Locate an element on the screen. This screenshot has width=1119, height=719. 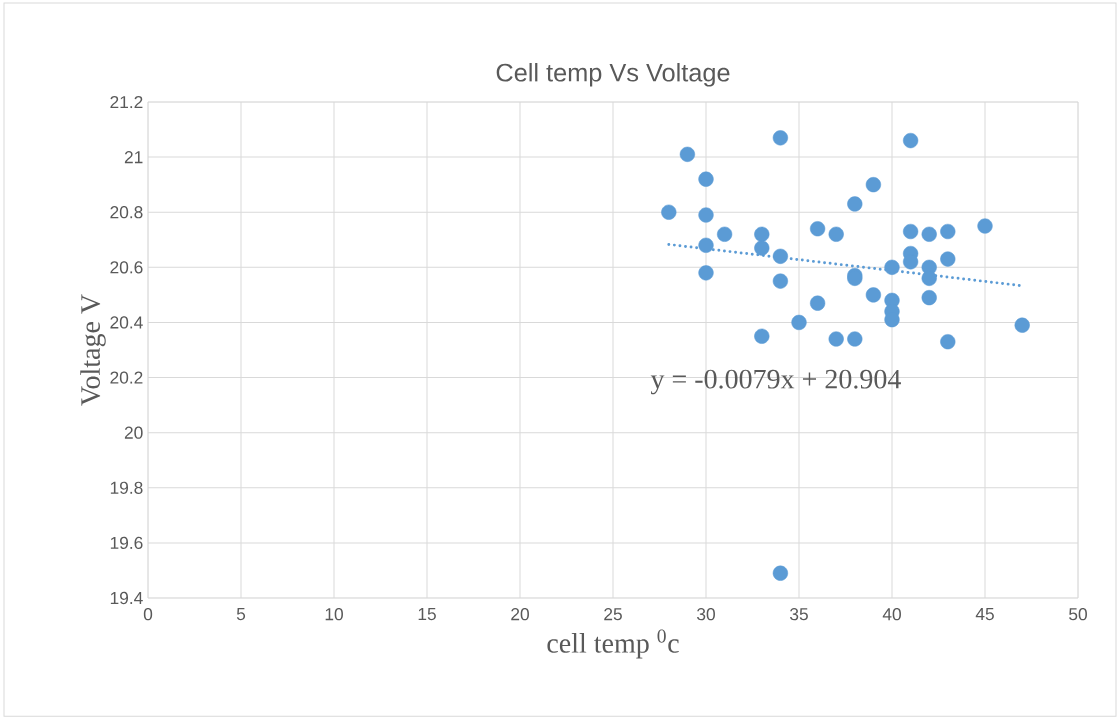
y-tick-label: 19.8 is located at coordinates (126, 487).